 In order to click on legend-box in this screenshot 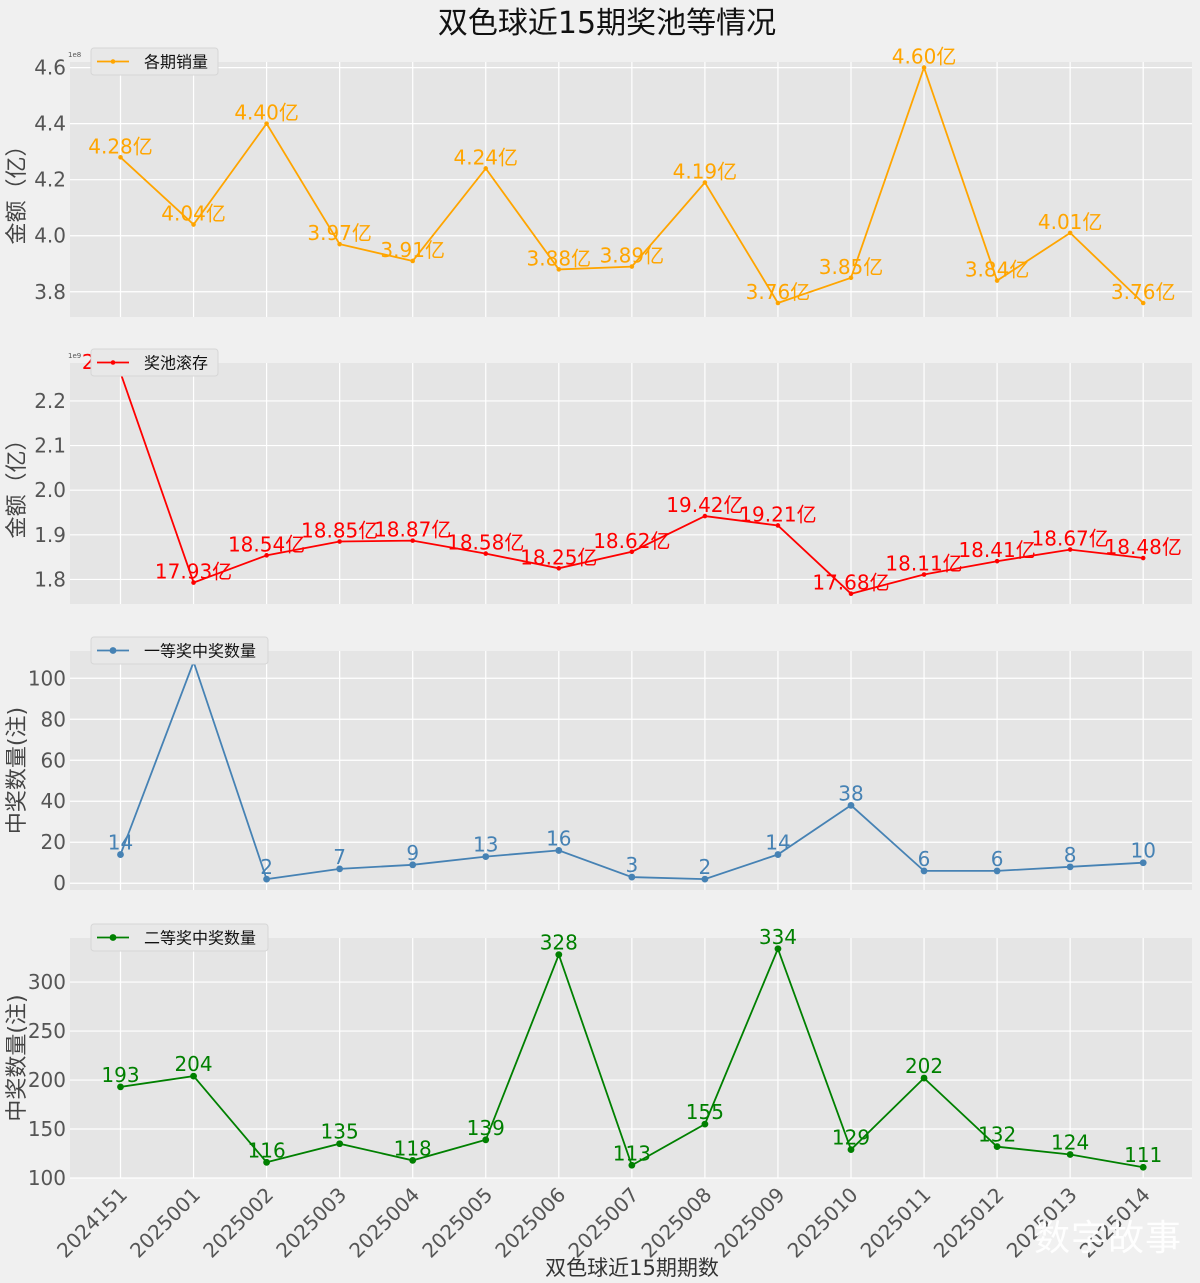, I will do `click(179, 937)`.